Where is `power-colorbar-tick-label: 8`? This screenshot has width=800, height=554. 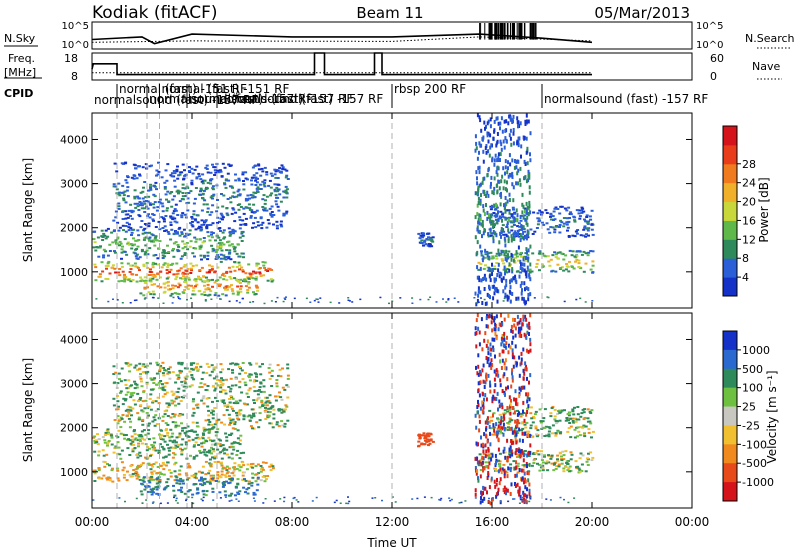 power-colorbar-tick-label: 8 is located at coordinates (745, 258).